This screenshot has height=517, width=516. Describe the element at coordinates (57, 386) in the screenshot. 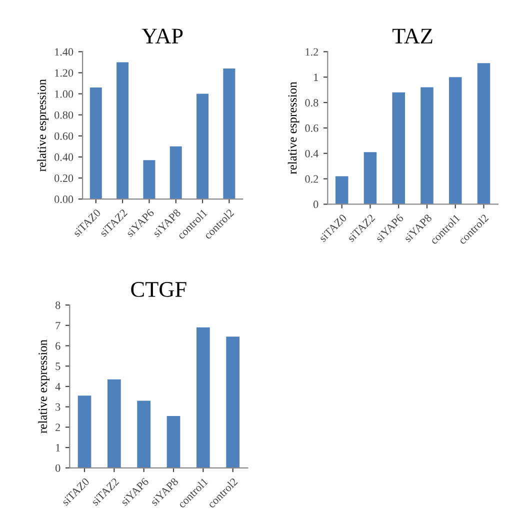

I see `y-tick-label: 4` at that location.